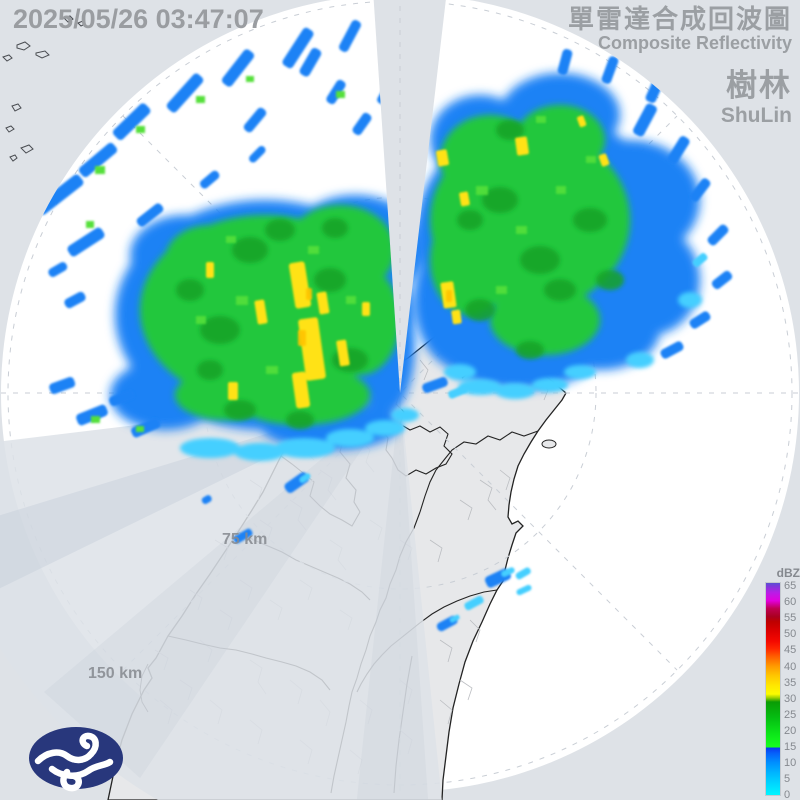 This screenshot has height=800, width=800. I want to click on colorbar-tick: 40, so click(790, 666).